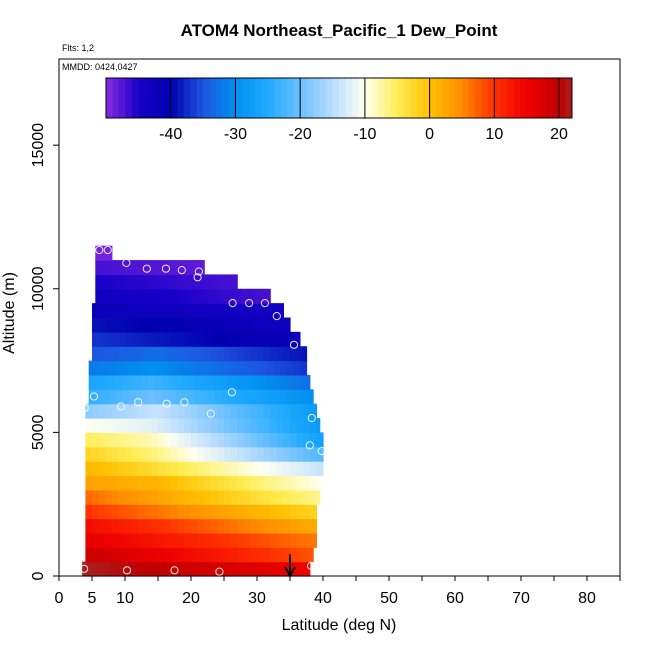 The image size is (650, 650). I want to click on x-tick-label: 10, so click(125, 598).